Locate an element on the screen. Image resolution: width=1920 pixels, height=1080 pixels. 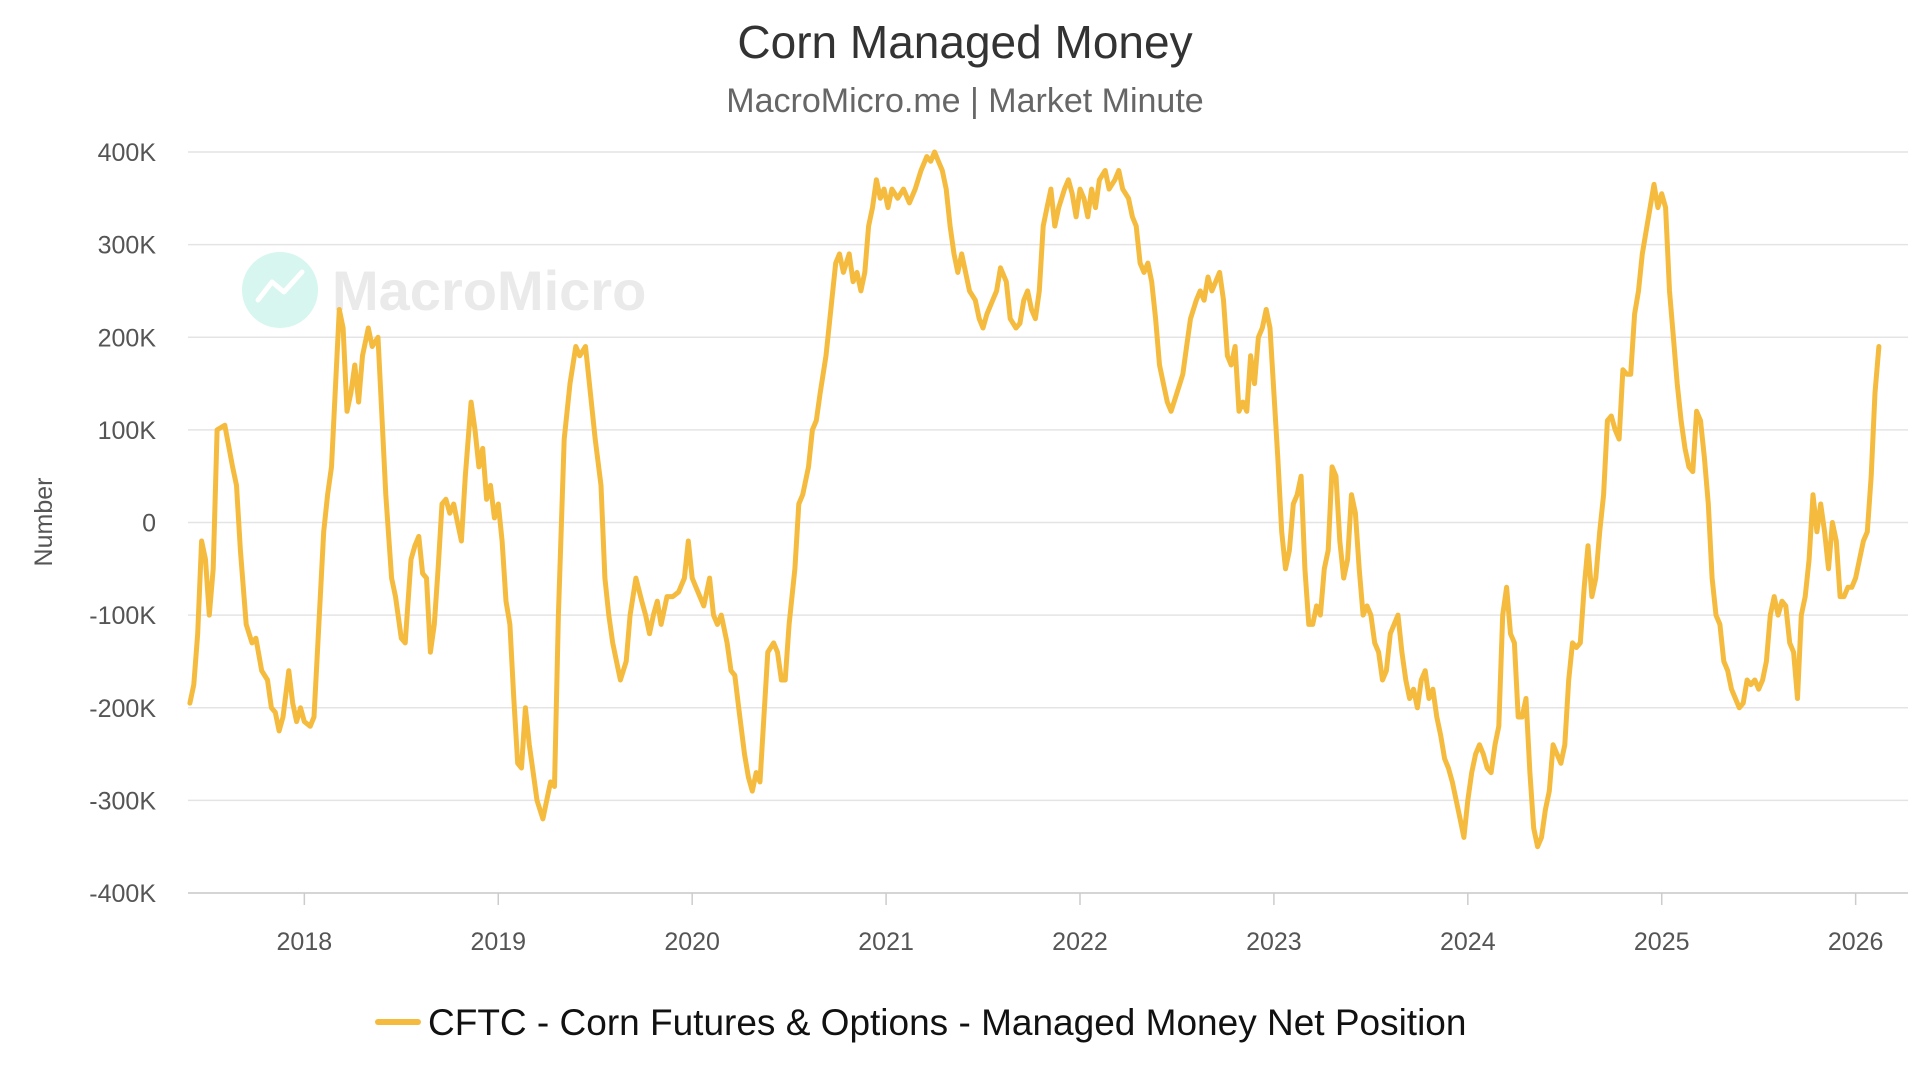
y-tick-label: 400K is located at coordinates (127, 153).